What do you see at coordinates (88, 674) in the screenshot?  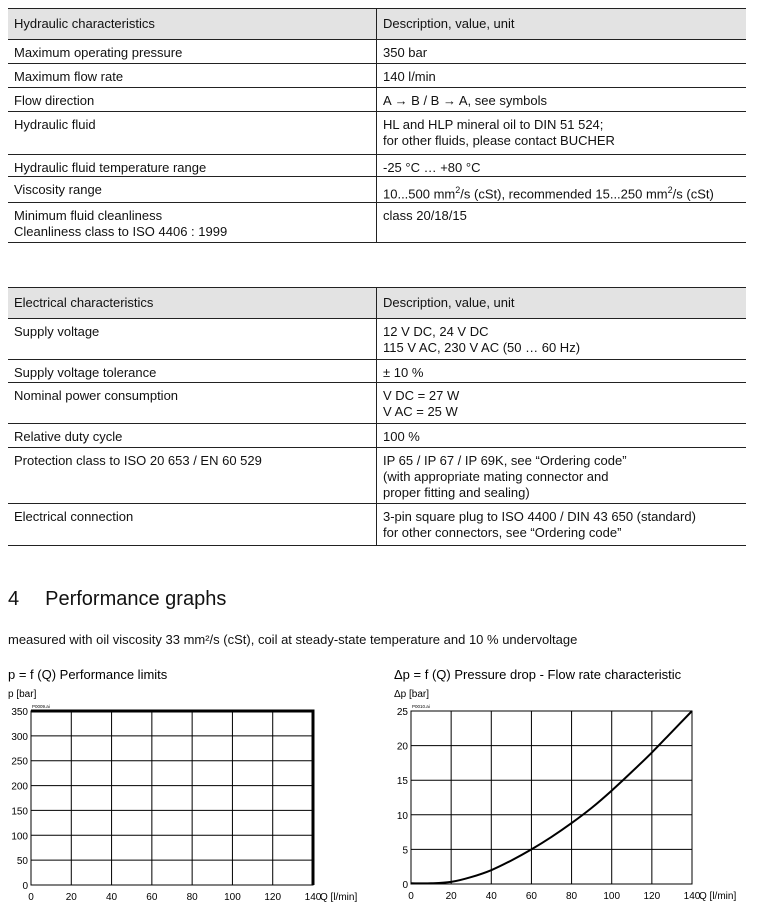 I see `chart-title: p = f (Q) Performance limits` at bounding box center [88, 674].